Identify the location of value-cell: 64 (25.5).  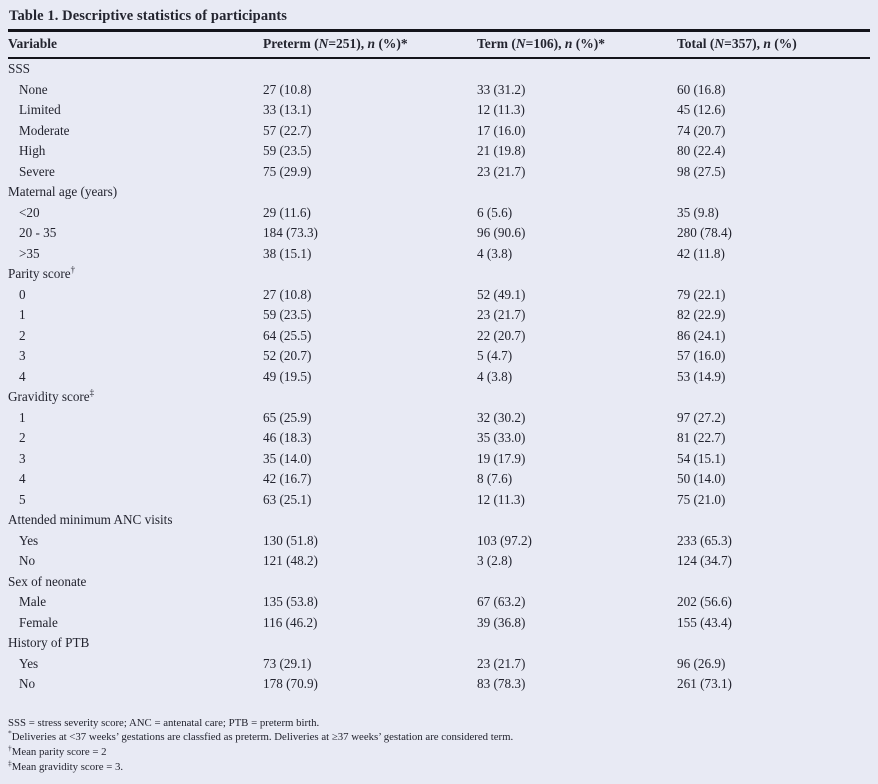
(287, 335).